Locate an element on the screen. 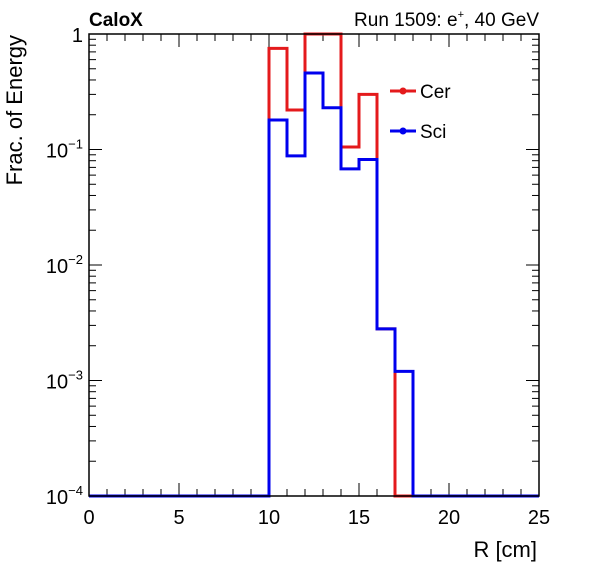  y-tick-label: 1 is located at coordinates (77, 36).